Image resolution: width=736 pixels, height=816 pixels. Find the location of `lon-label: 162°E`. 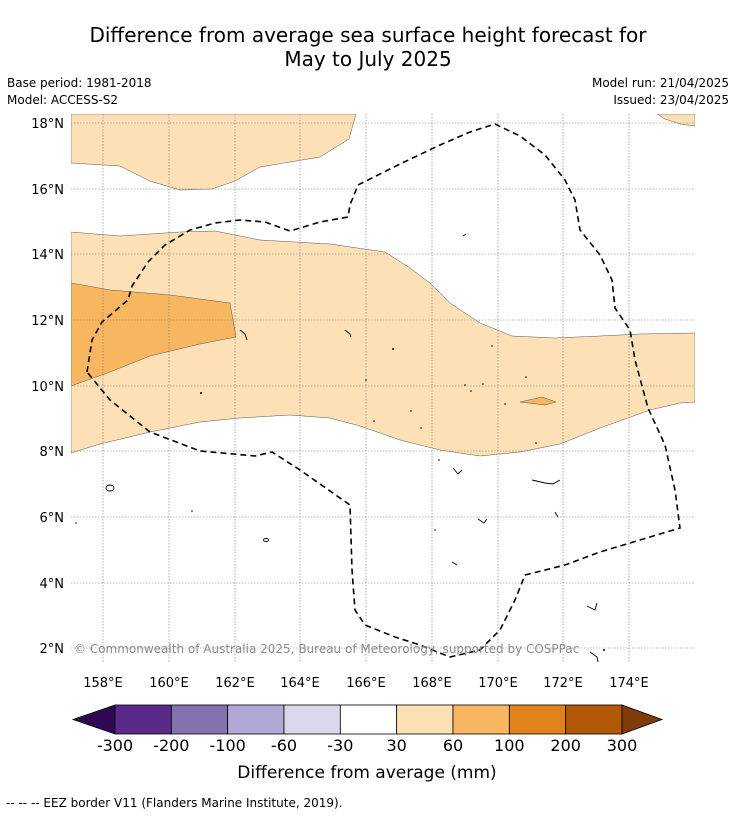

lon-label: 162°E is located at coordinates (235, 683).